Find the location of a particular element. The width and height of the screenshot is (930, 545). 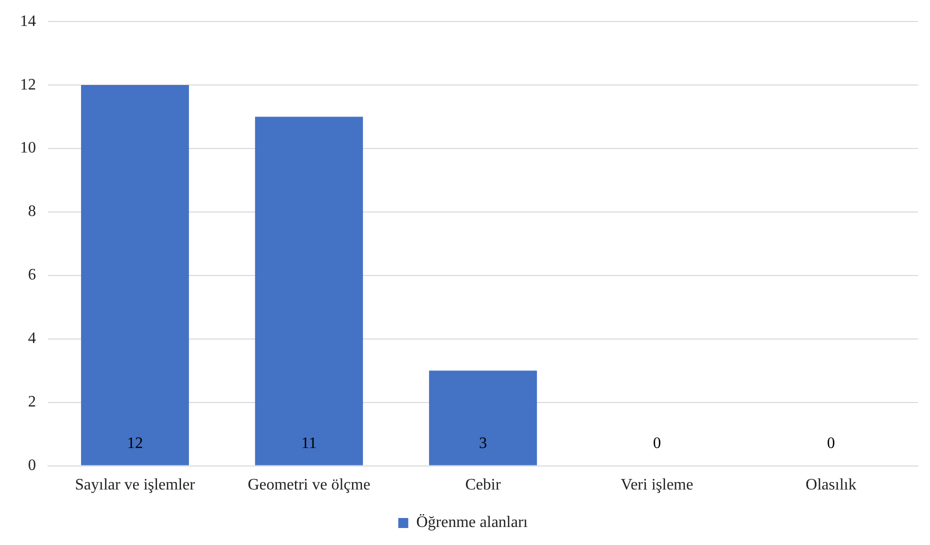

data-label: 11 is located at coordinates (309, 443).